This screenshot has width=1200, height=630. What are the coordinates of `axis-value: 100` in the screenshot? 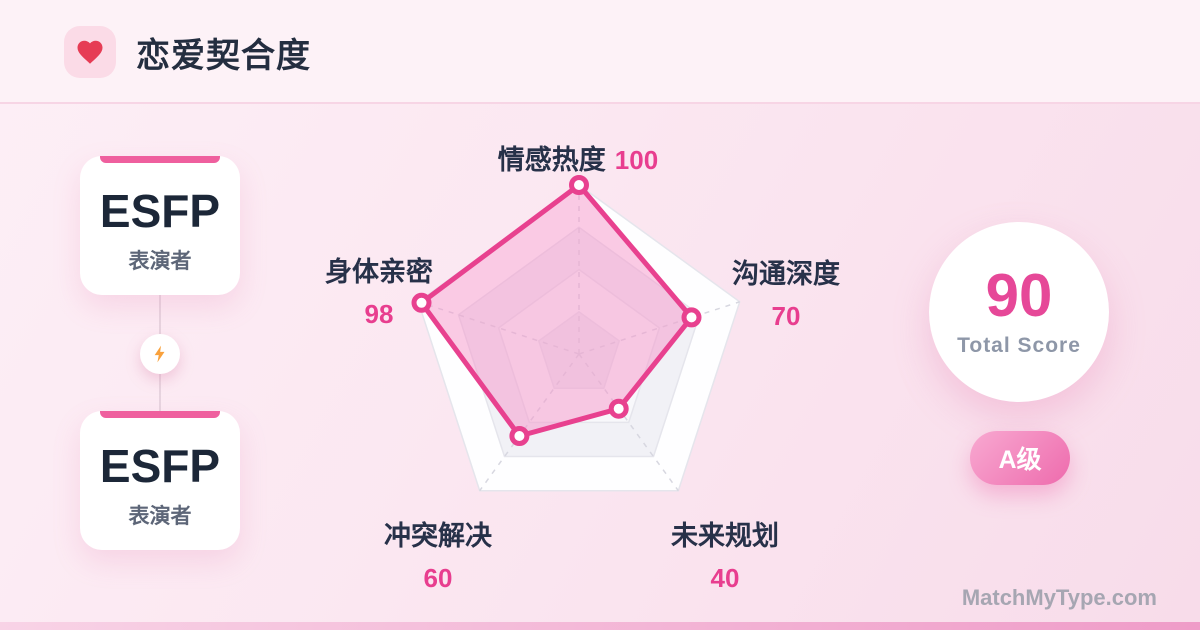 It's located at (636, 160).